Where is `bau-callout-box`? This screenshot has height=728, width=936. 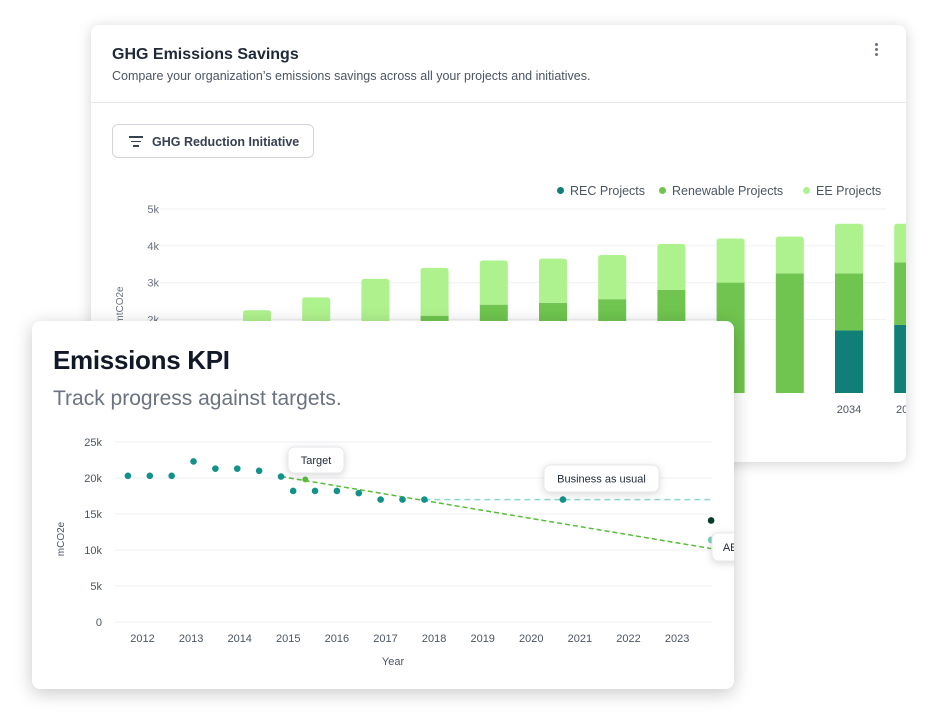 bau-callout-box is located at coordinates (601, 478).